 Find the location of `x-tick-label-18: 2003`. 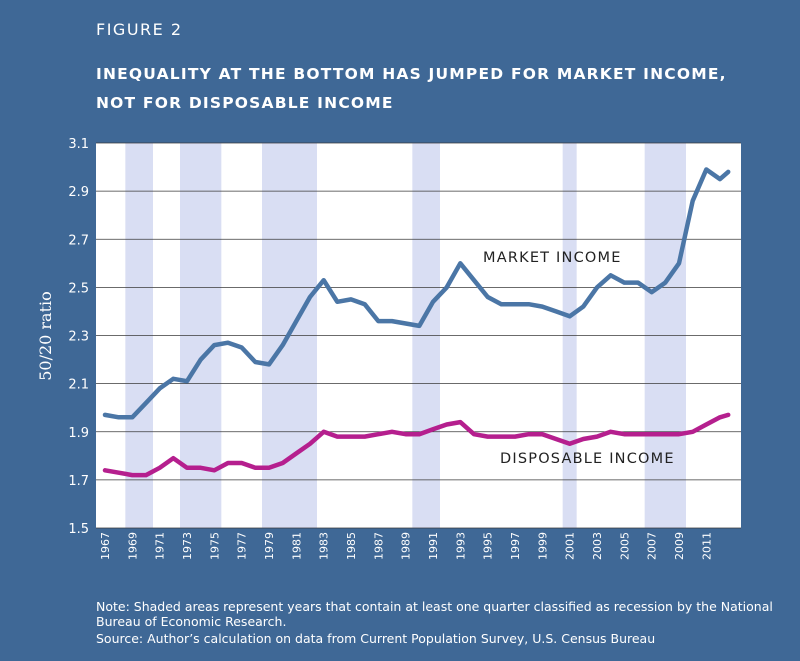

x-tick-label-18: 2003 is located at coordinates (597, 546).